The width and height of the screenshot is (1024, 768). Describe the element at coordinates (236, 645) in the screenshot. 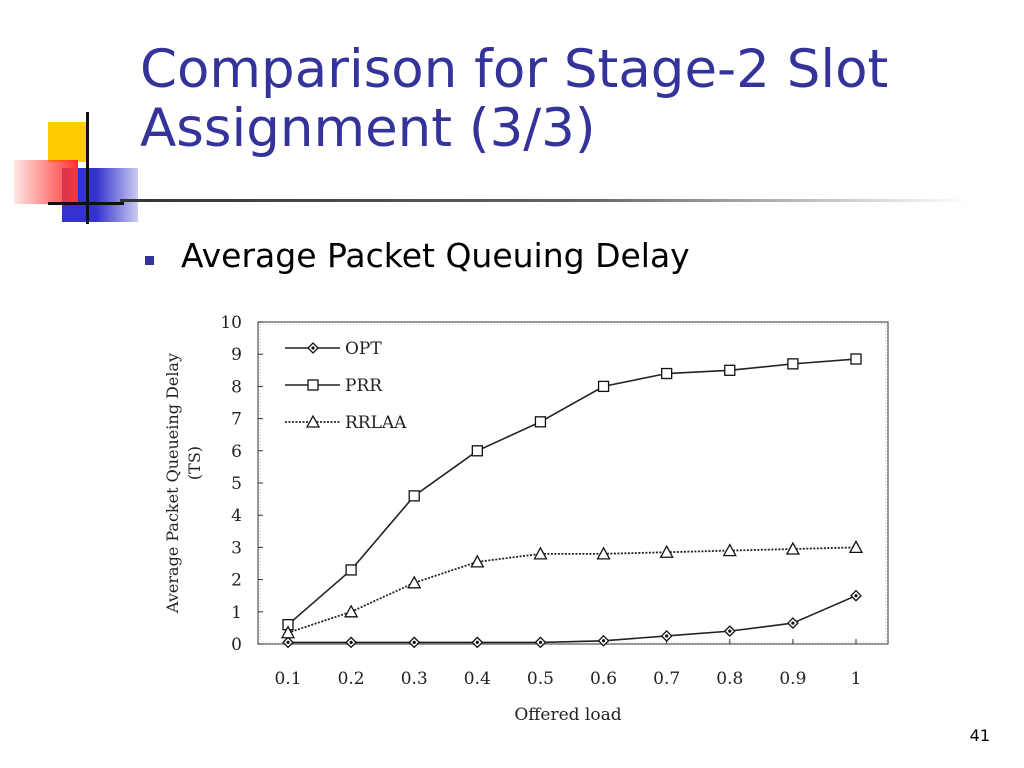

I see `y-tick-label: 0` at that location.